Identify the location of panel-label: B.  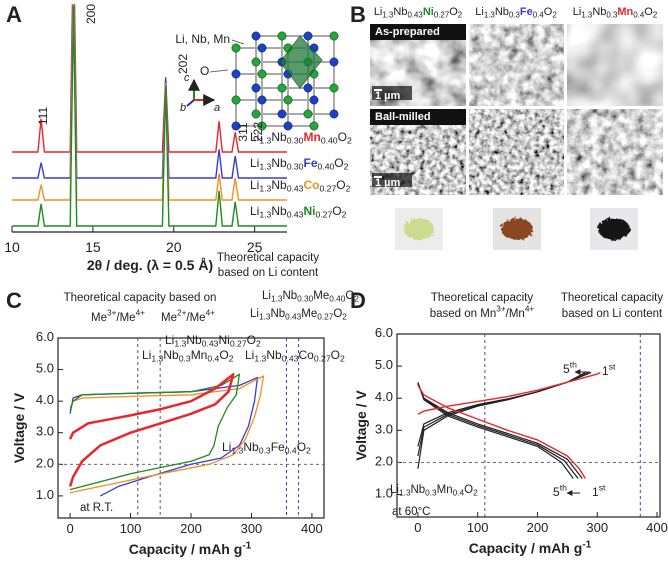
(358, 14).